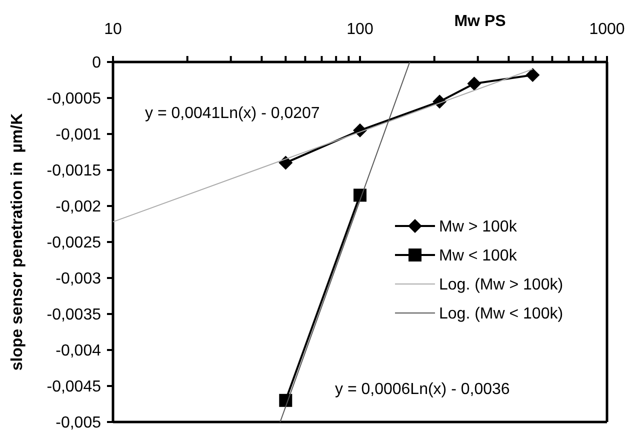 This screenshot has height=433, width=628. I want to click on y-tick-label: -0,004, so click(79, 351).